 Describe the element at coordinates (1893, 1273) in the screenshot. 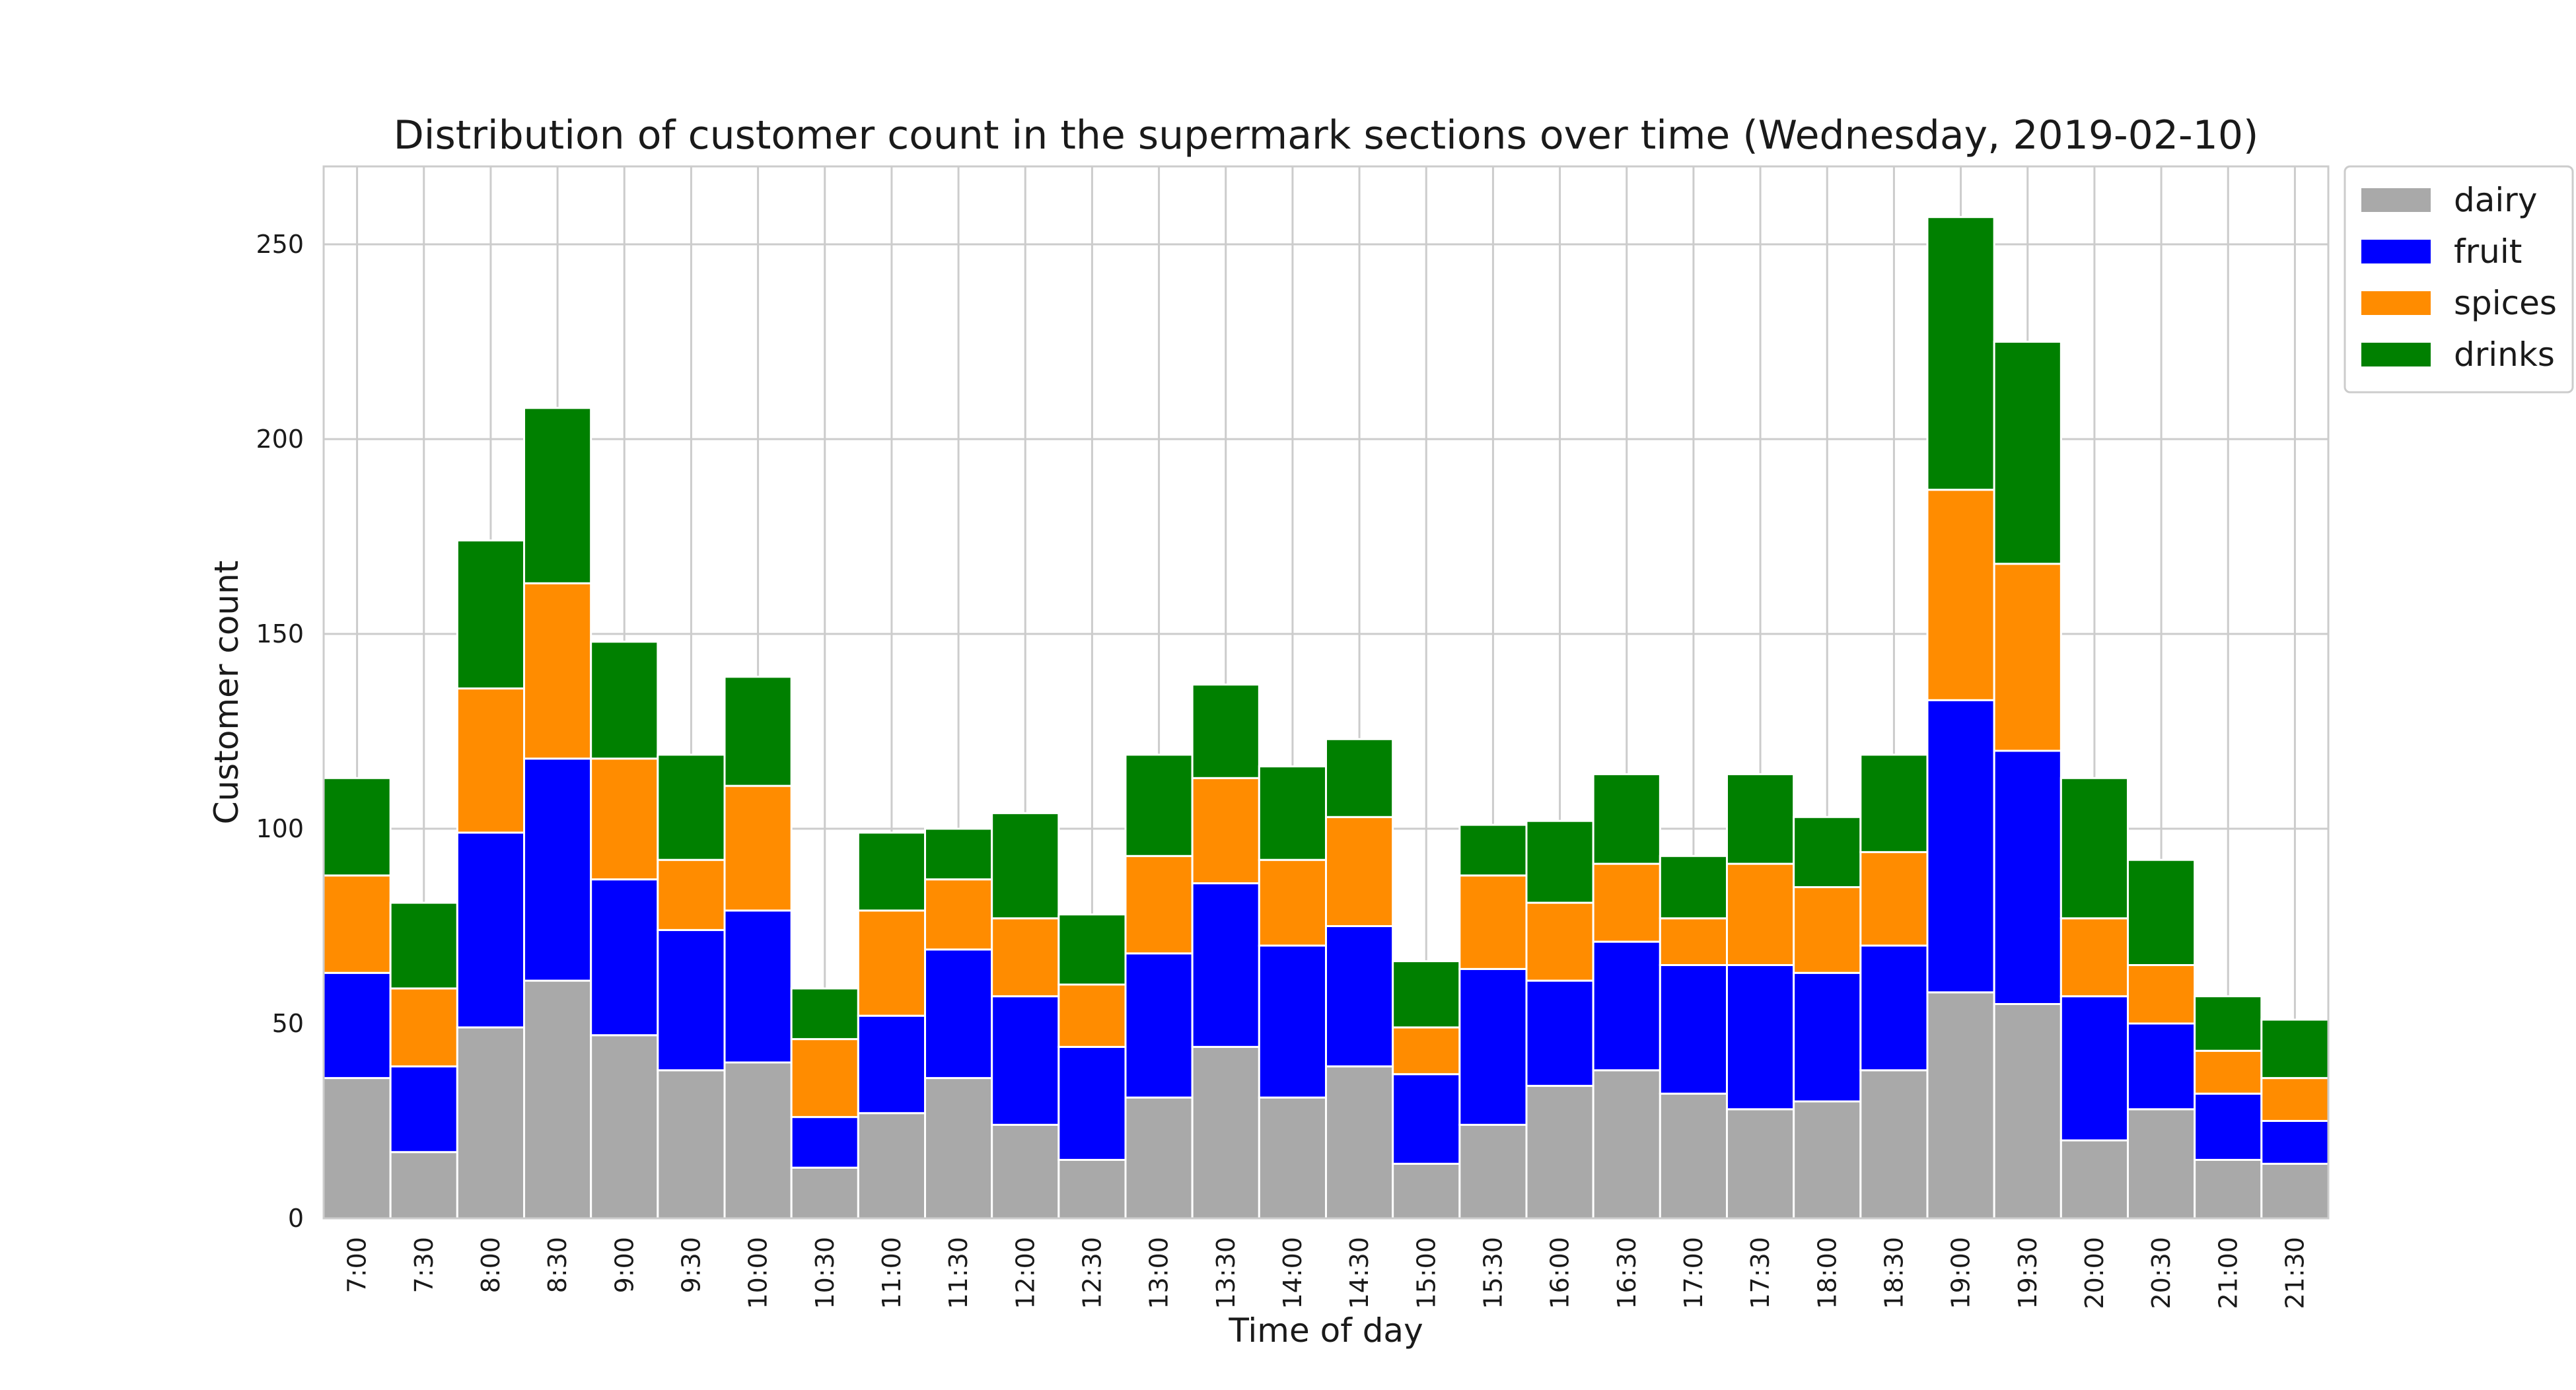

I see `x-tick-label: 18:30` at that location.